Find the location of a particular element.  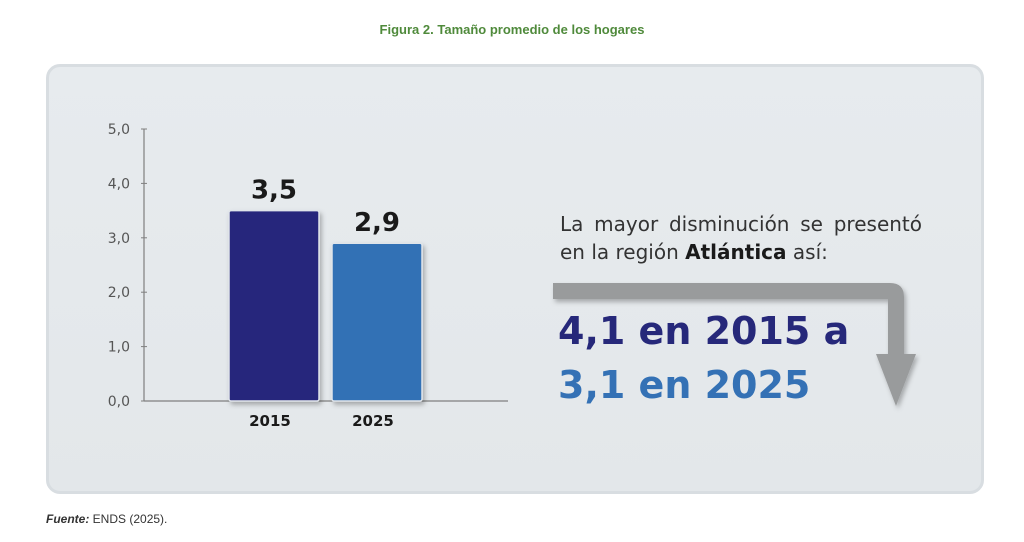

y-tick-label: 3,0 is located at coordinates (119, 239).